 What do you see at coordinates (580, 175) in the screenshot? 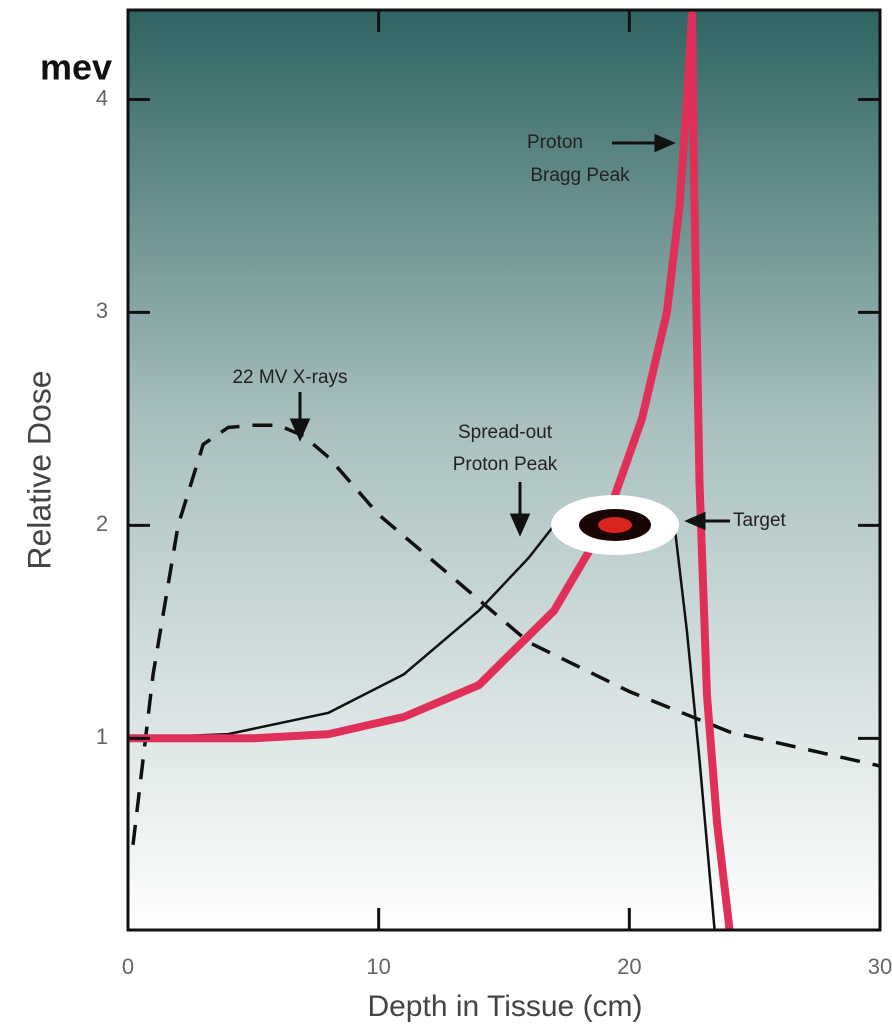
I see `annotation: Bragg Peak` at bounding box center [580, 175].